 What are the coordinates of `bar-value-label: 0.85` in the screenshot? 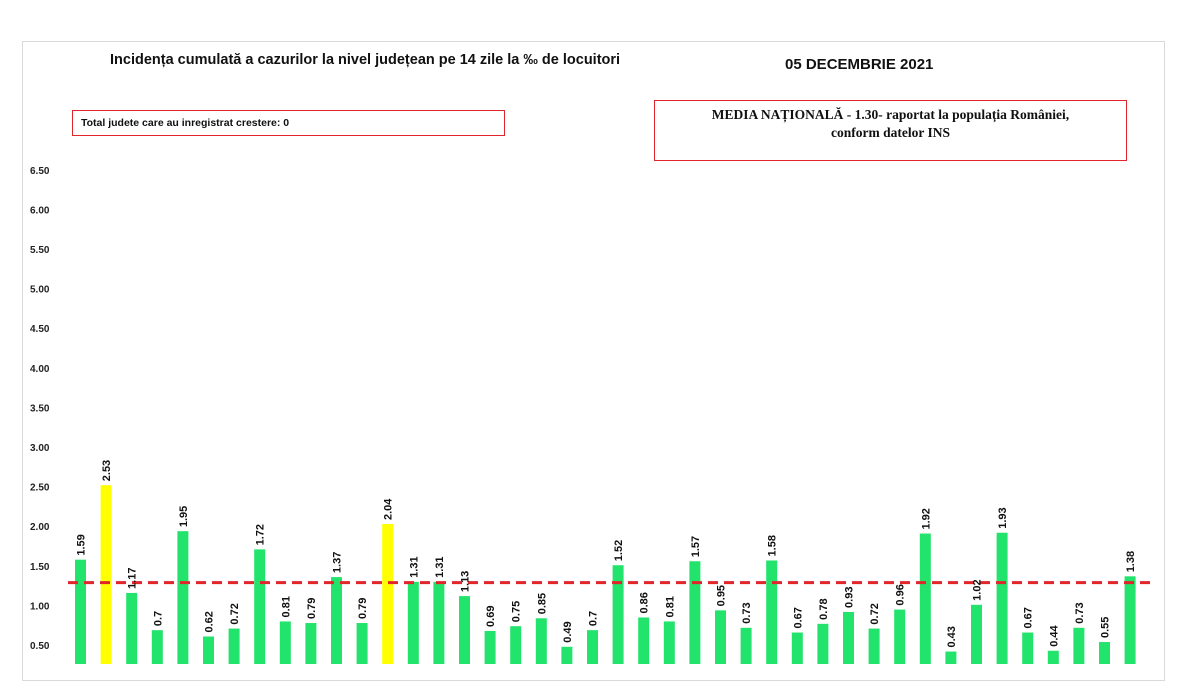 It's located at (542, 603).